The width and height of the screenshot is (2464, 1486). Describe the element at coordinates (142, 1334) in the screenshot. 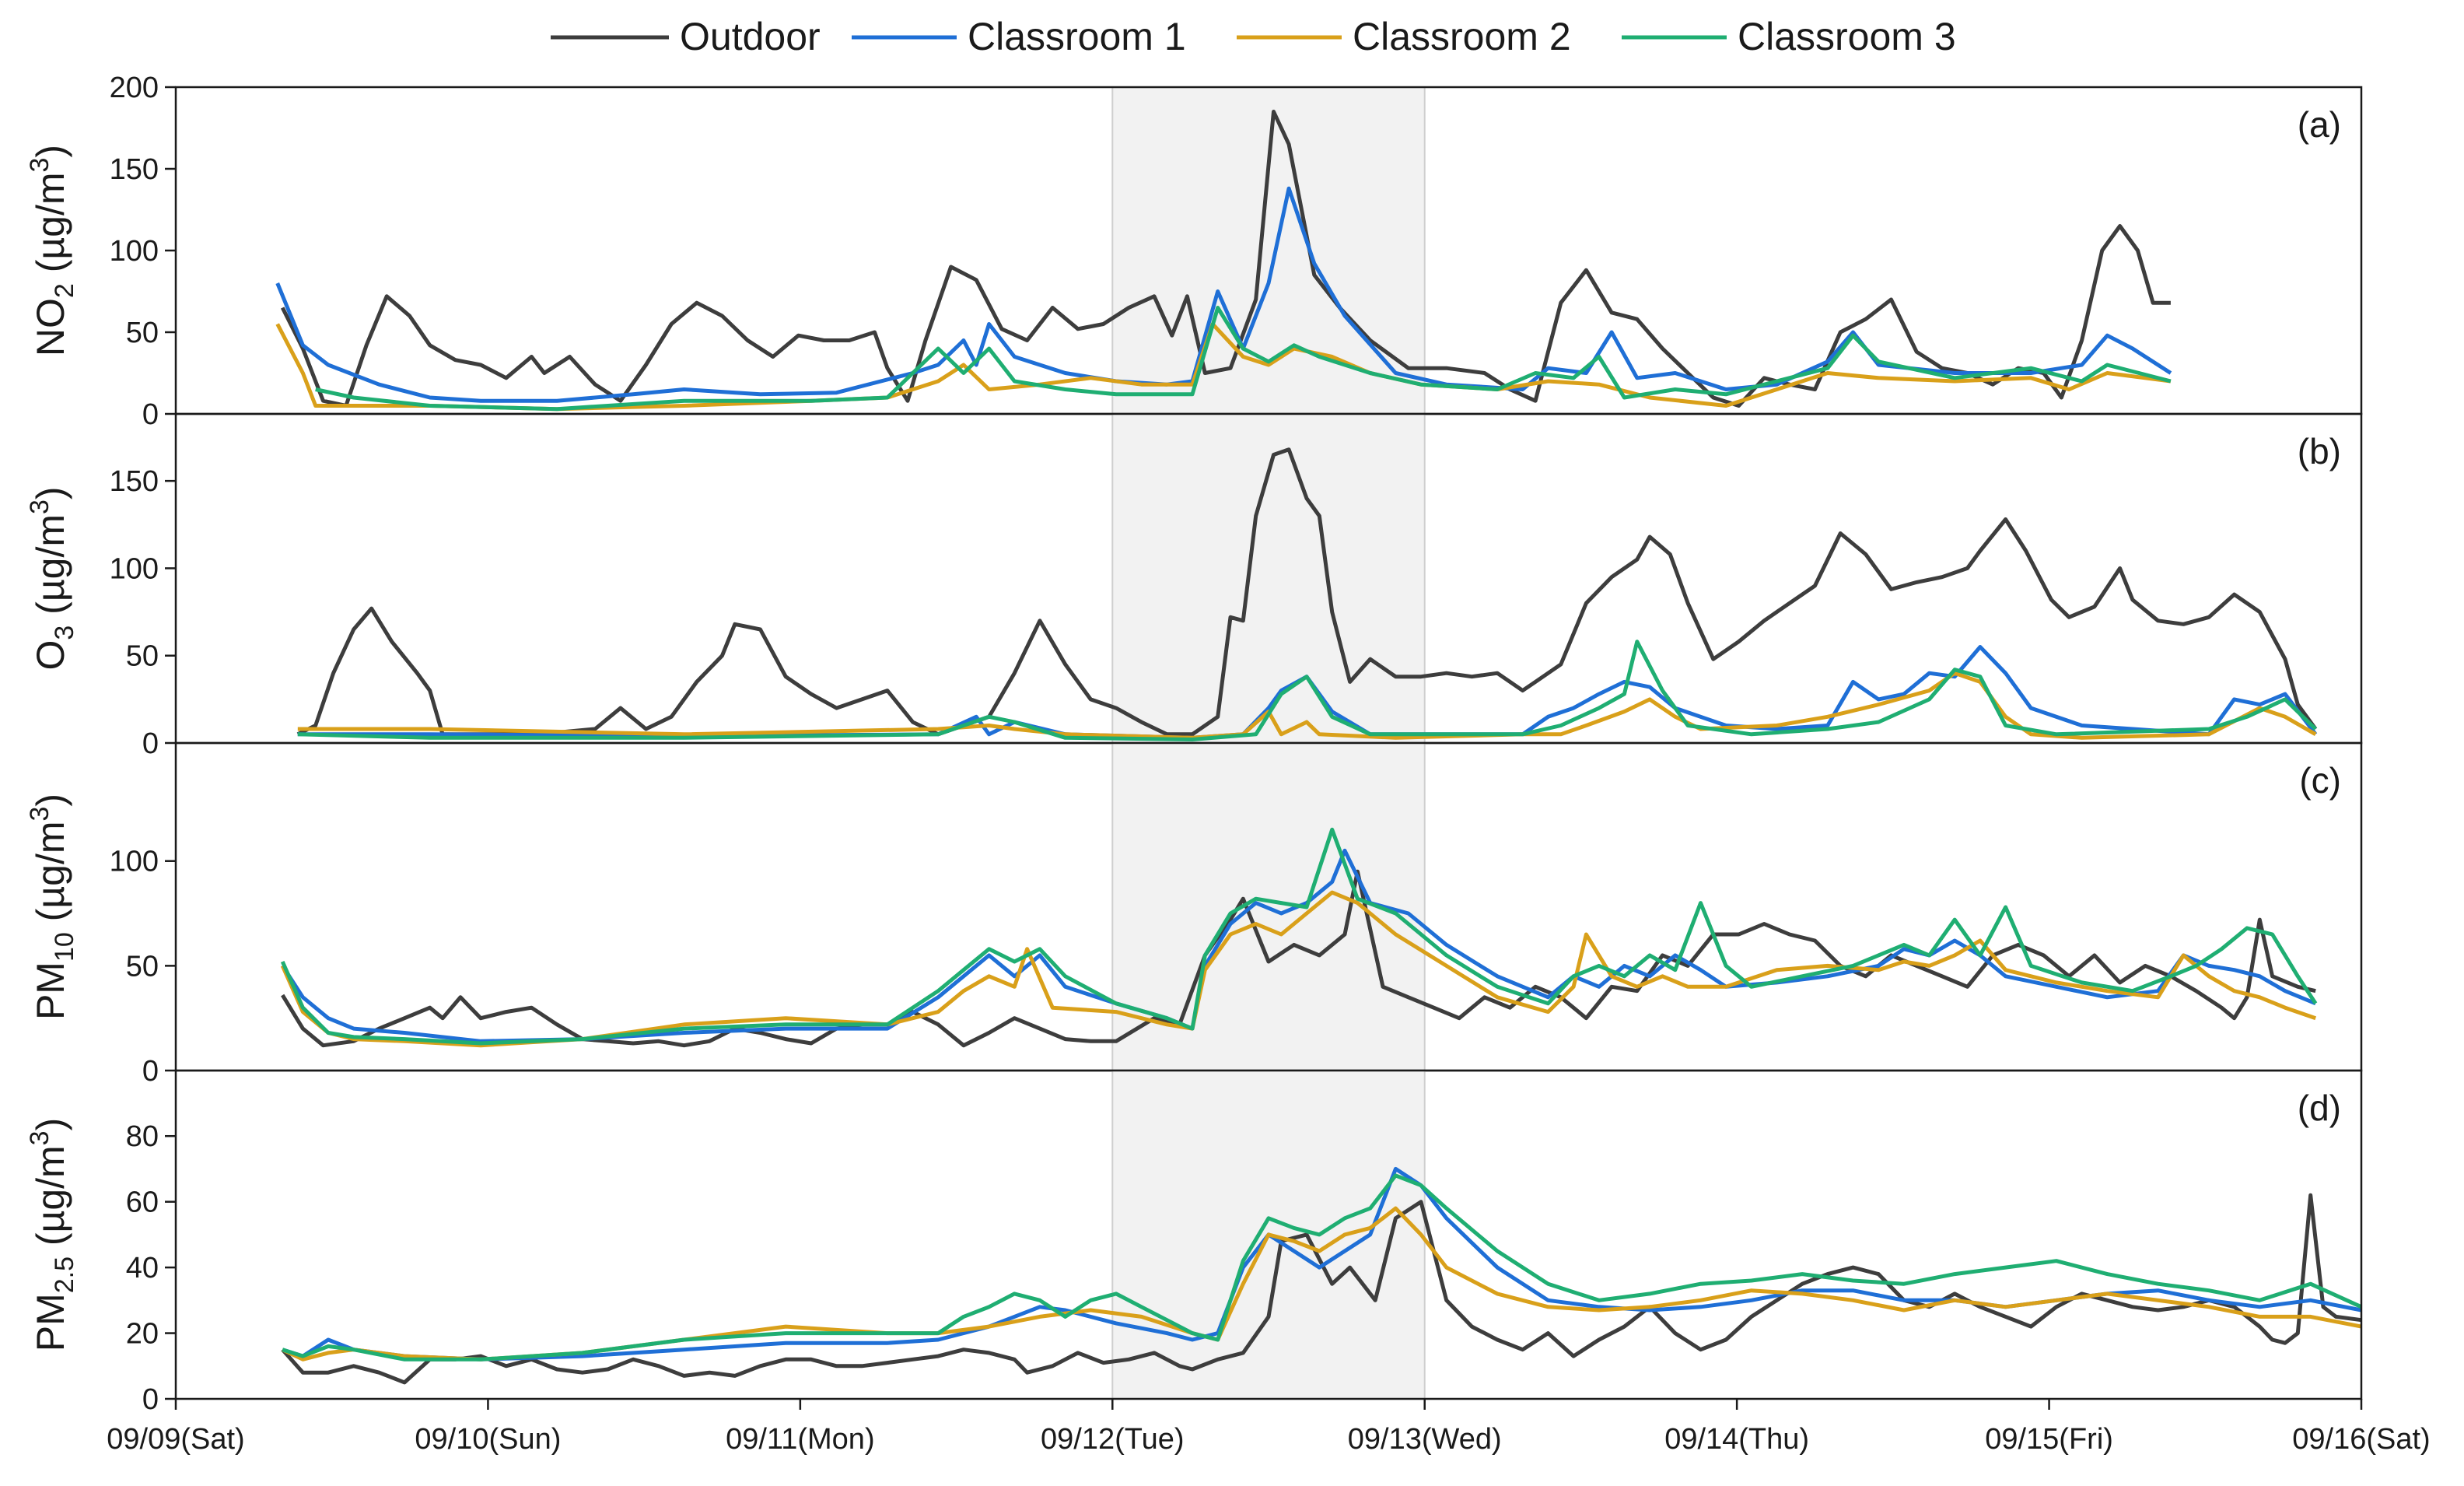

I see `y-tick-label: 20` at that location.